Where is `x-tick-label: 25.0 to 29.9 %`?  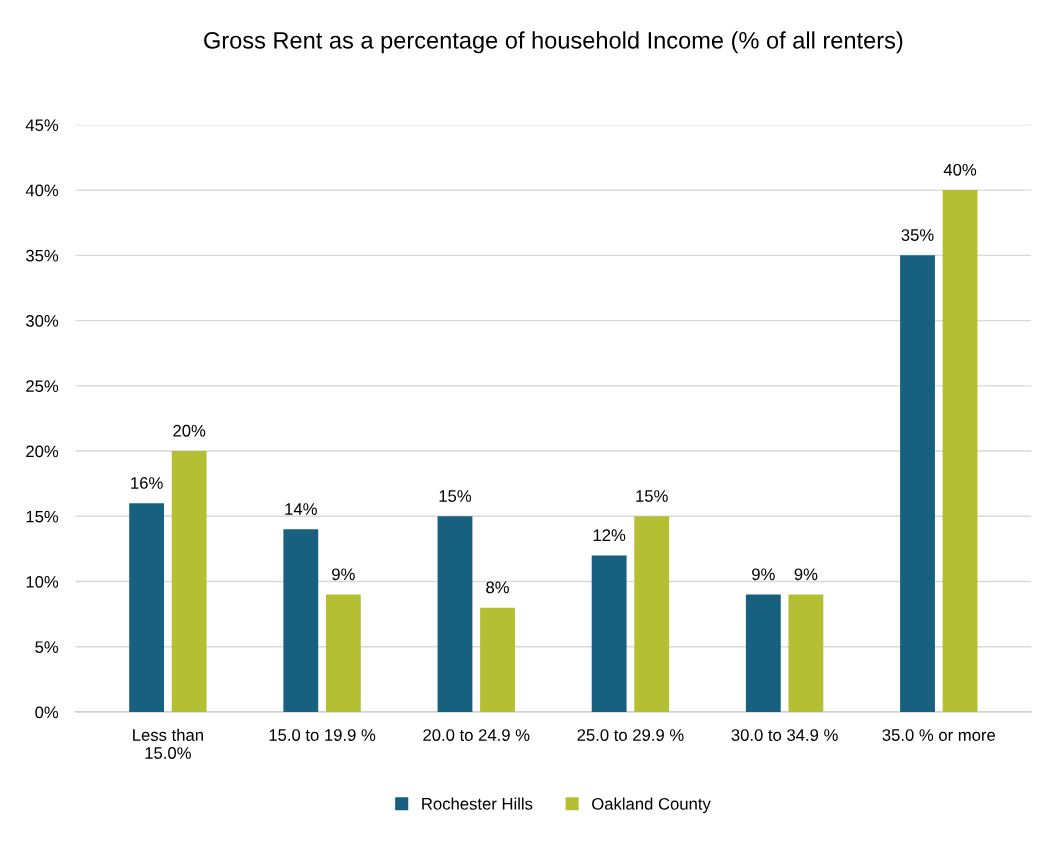 x-tick-label: 25.0 to 29.9 % is located at coordinates (630, 735).